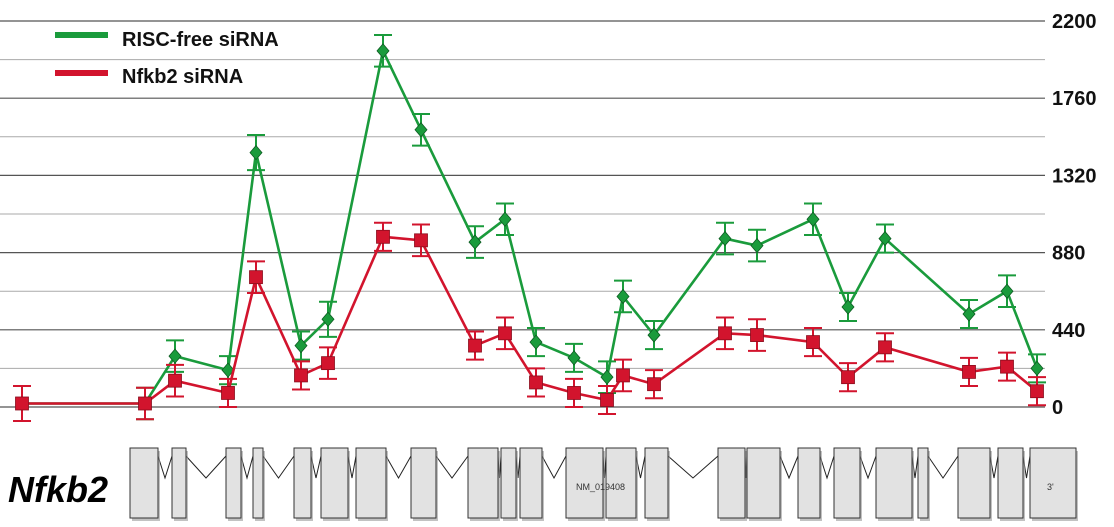  I want to click on y-tick-label: 440, so click(1068, 331).